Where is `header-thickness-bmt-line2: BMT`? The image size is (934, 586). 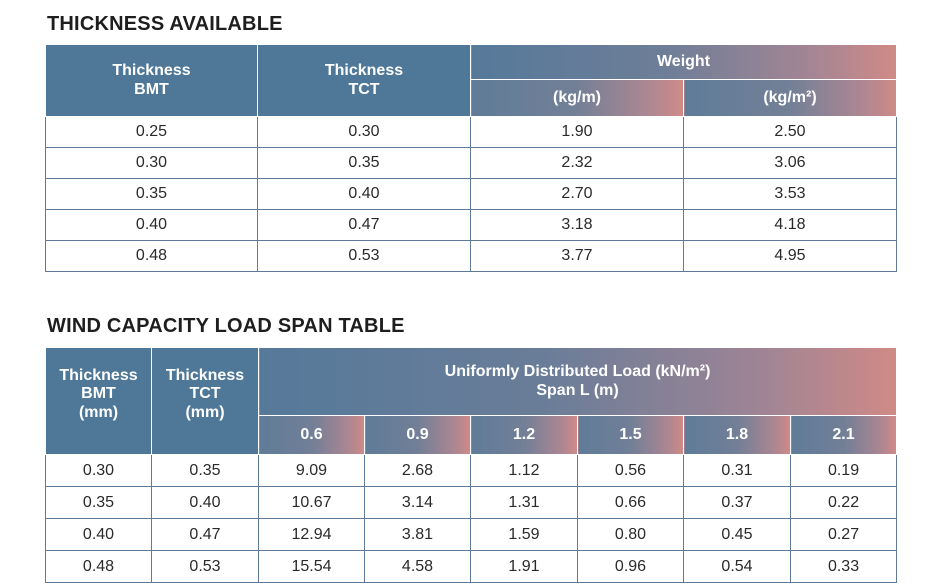
header-thickness-bmt-line2: BMT is located at coordinates (151, 89).